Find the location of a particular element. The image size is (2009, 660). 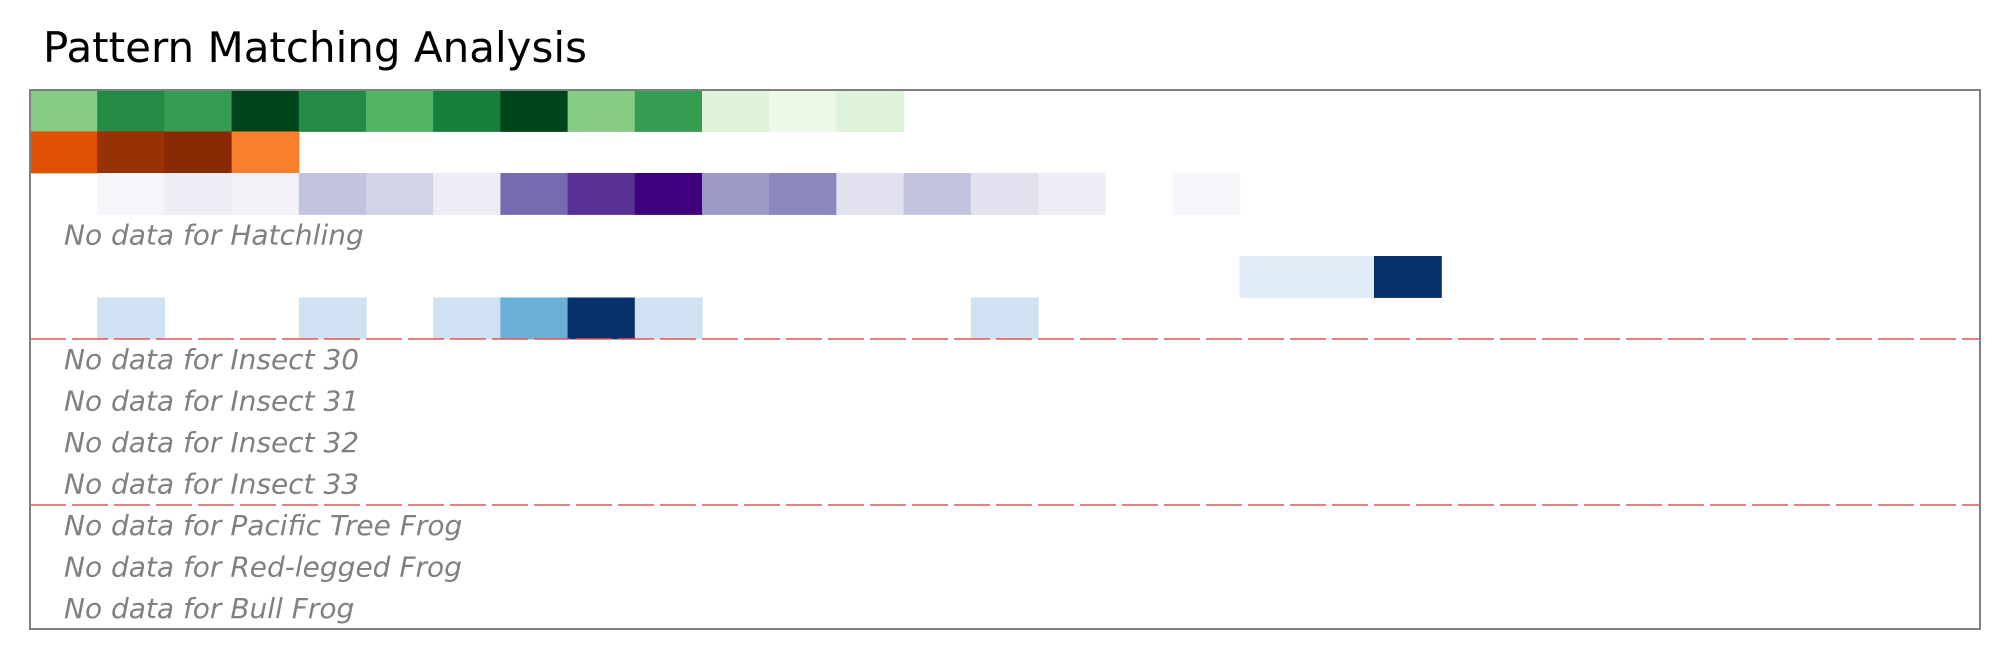

no-data-label: No data for Bull Frog is located at coordinates (209, 608).